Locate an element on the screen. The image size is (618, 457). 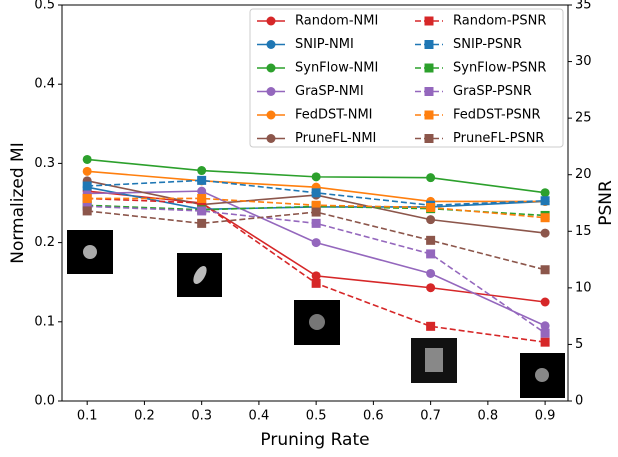
x-axis-label: Pruning Rate is located at coordinates (314, 440).